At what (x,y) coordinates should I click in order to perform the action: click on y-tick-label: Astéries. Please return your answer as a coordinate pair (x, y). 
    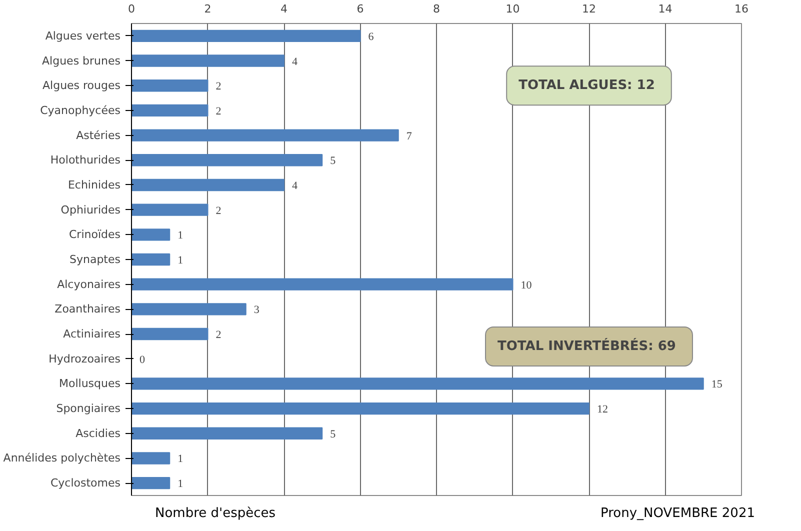
    Looking at the image, I should click on (98, 135).